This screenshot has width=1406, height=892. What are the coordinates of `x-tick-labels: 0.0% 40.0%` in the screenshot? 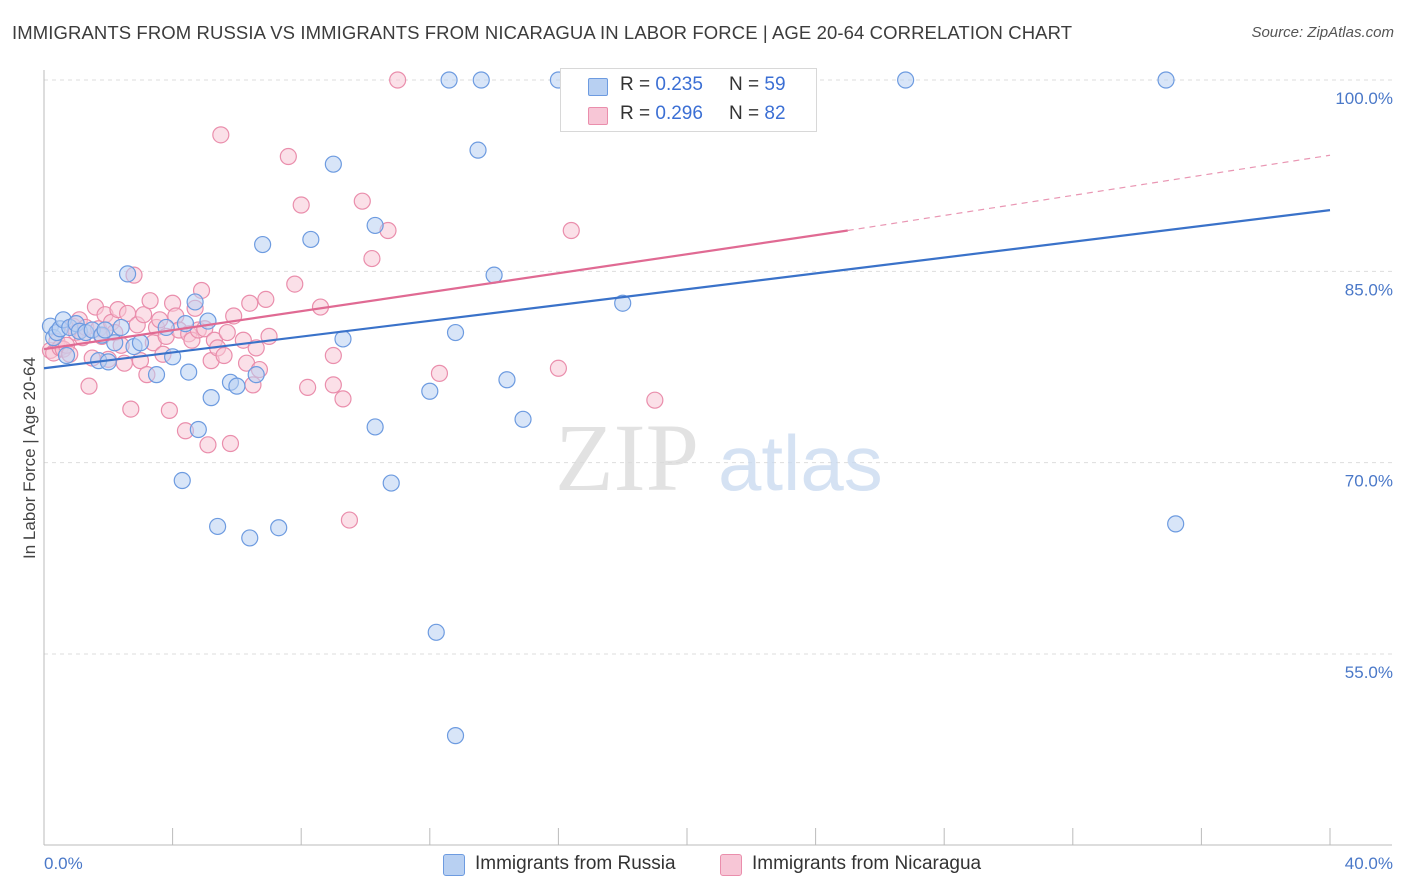 It's located at (718, 863).